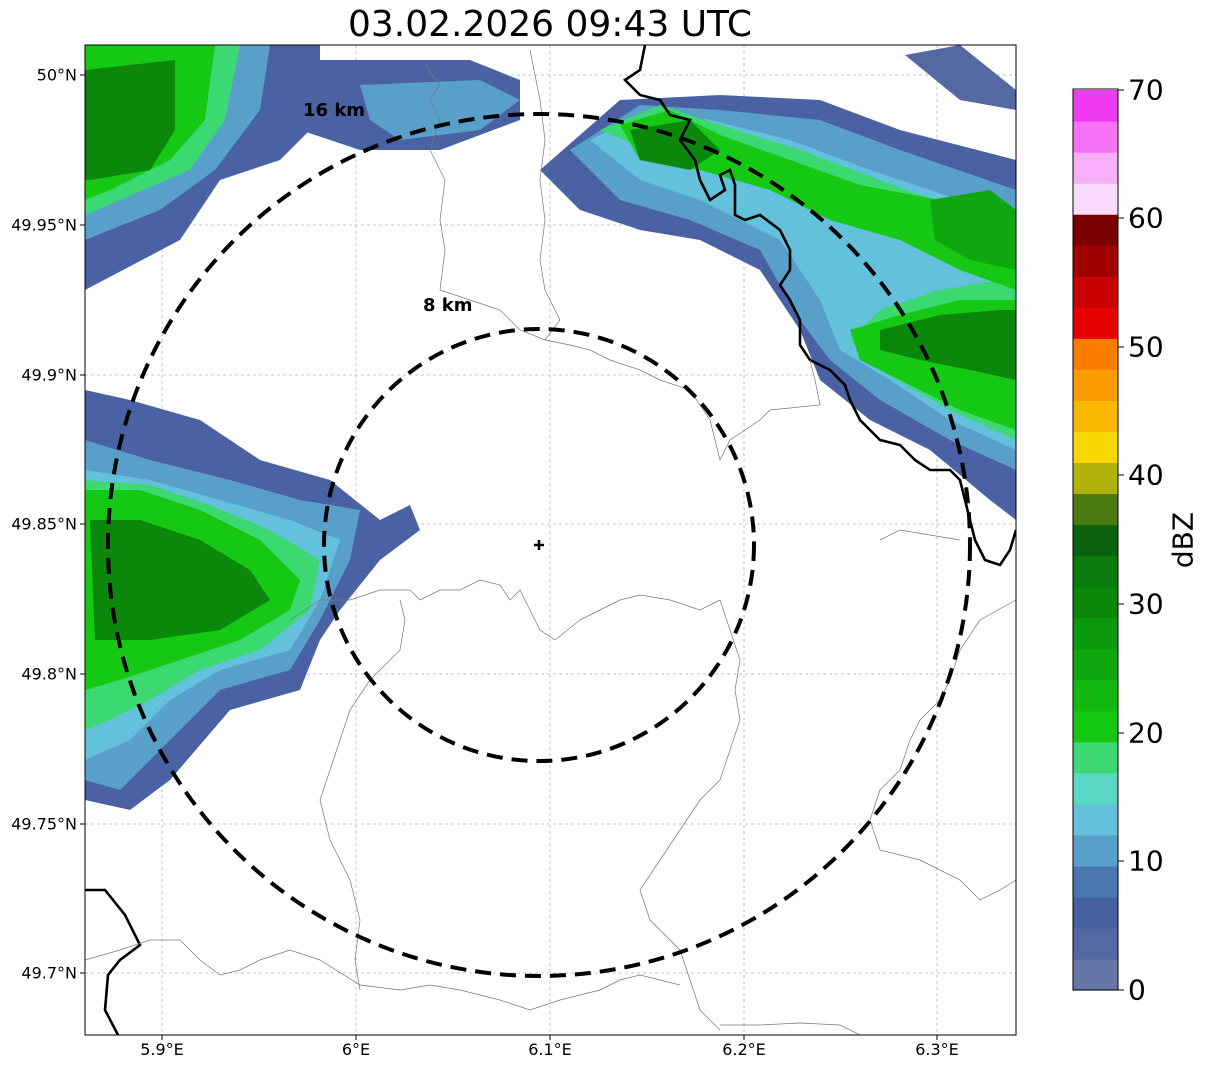 This screenshot has width=1207, height=1069. What do you see at coordinates (49, 375) in the screenshot?
I see `y-tick-label: 49.9°N` at bounding box center [49, 375].